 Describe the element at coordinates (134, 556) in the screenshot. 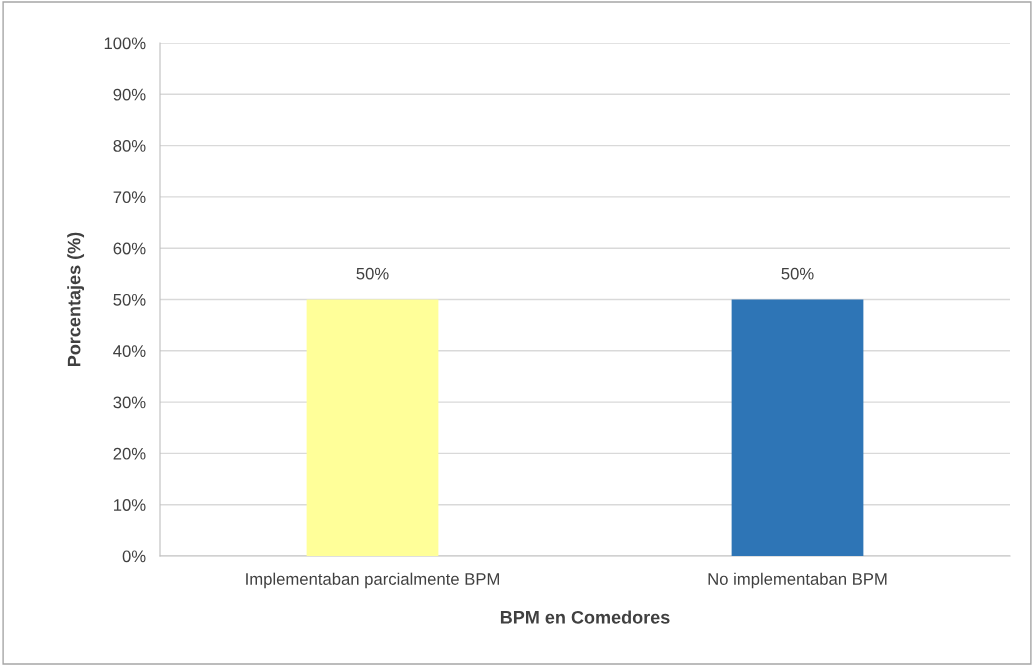

I see `y-tick-label: 0%` at that location.